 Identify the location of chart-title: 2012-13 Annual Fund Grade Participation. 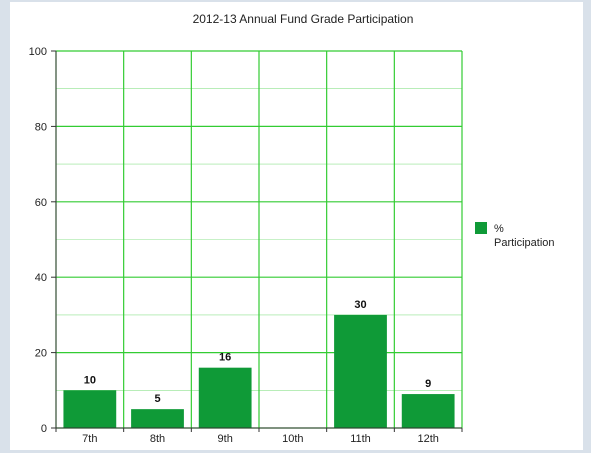
(303, 19).